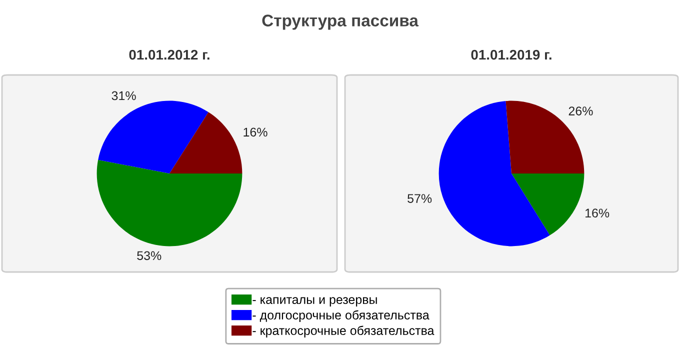  What do you see at coordinates (580, 111) in the screenshot?
I see `data-label: 26%` at bounding box center [580, 111].